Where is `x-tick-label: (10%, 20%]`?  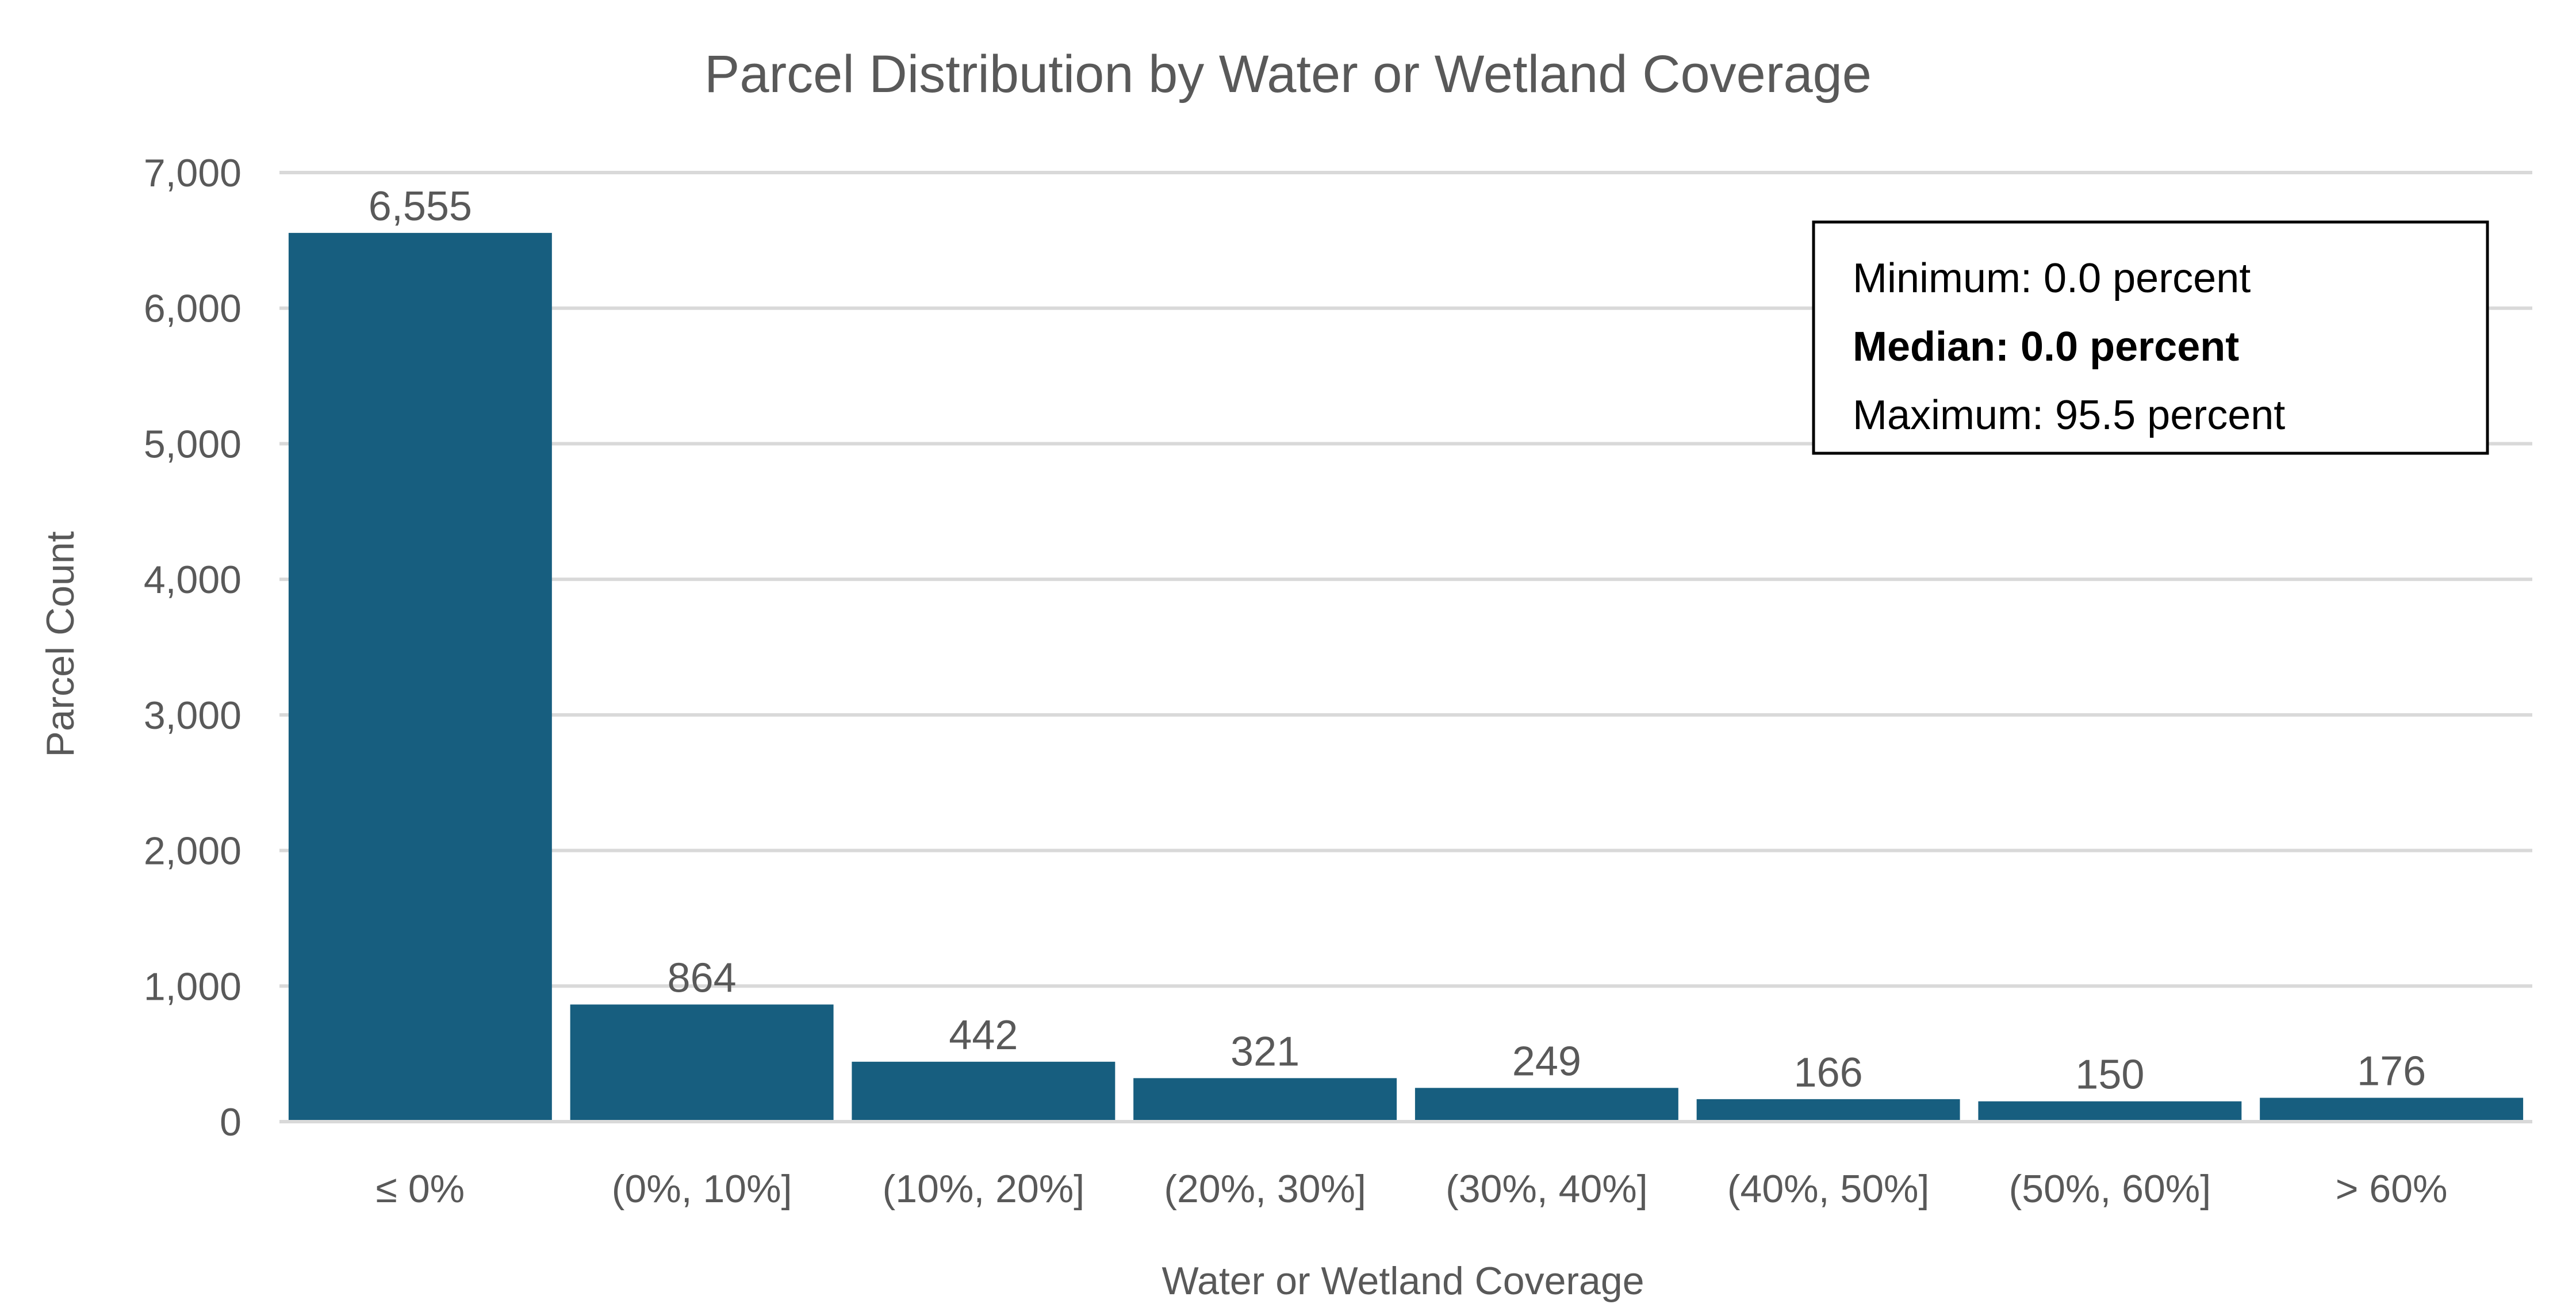 x-tick-label: (10%, 20%] is located at coordinates (984, 1189).